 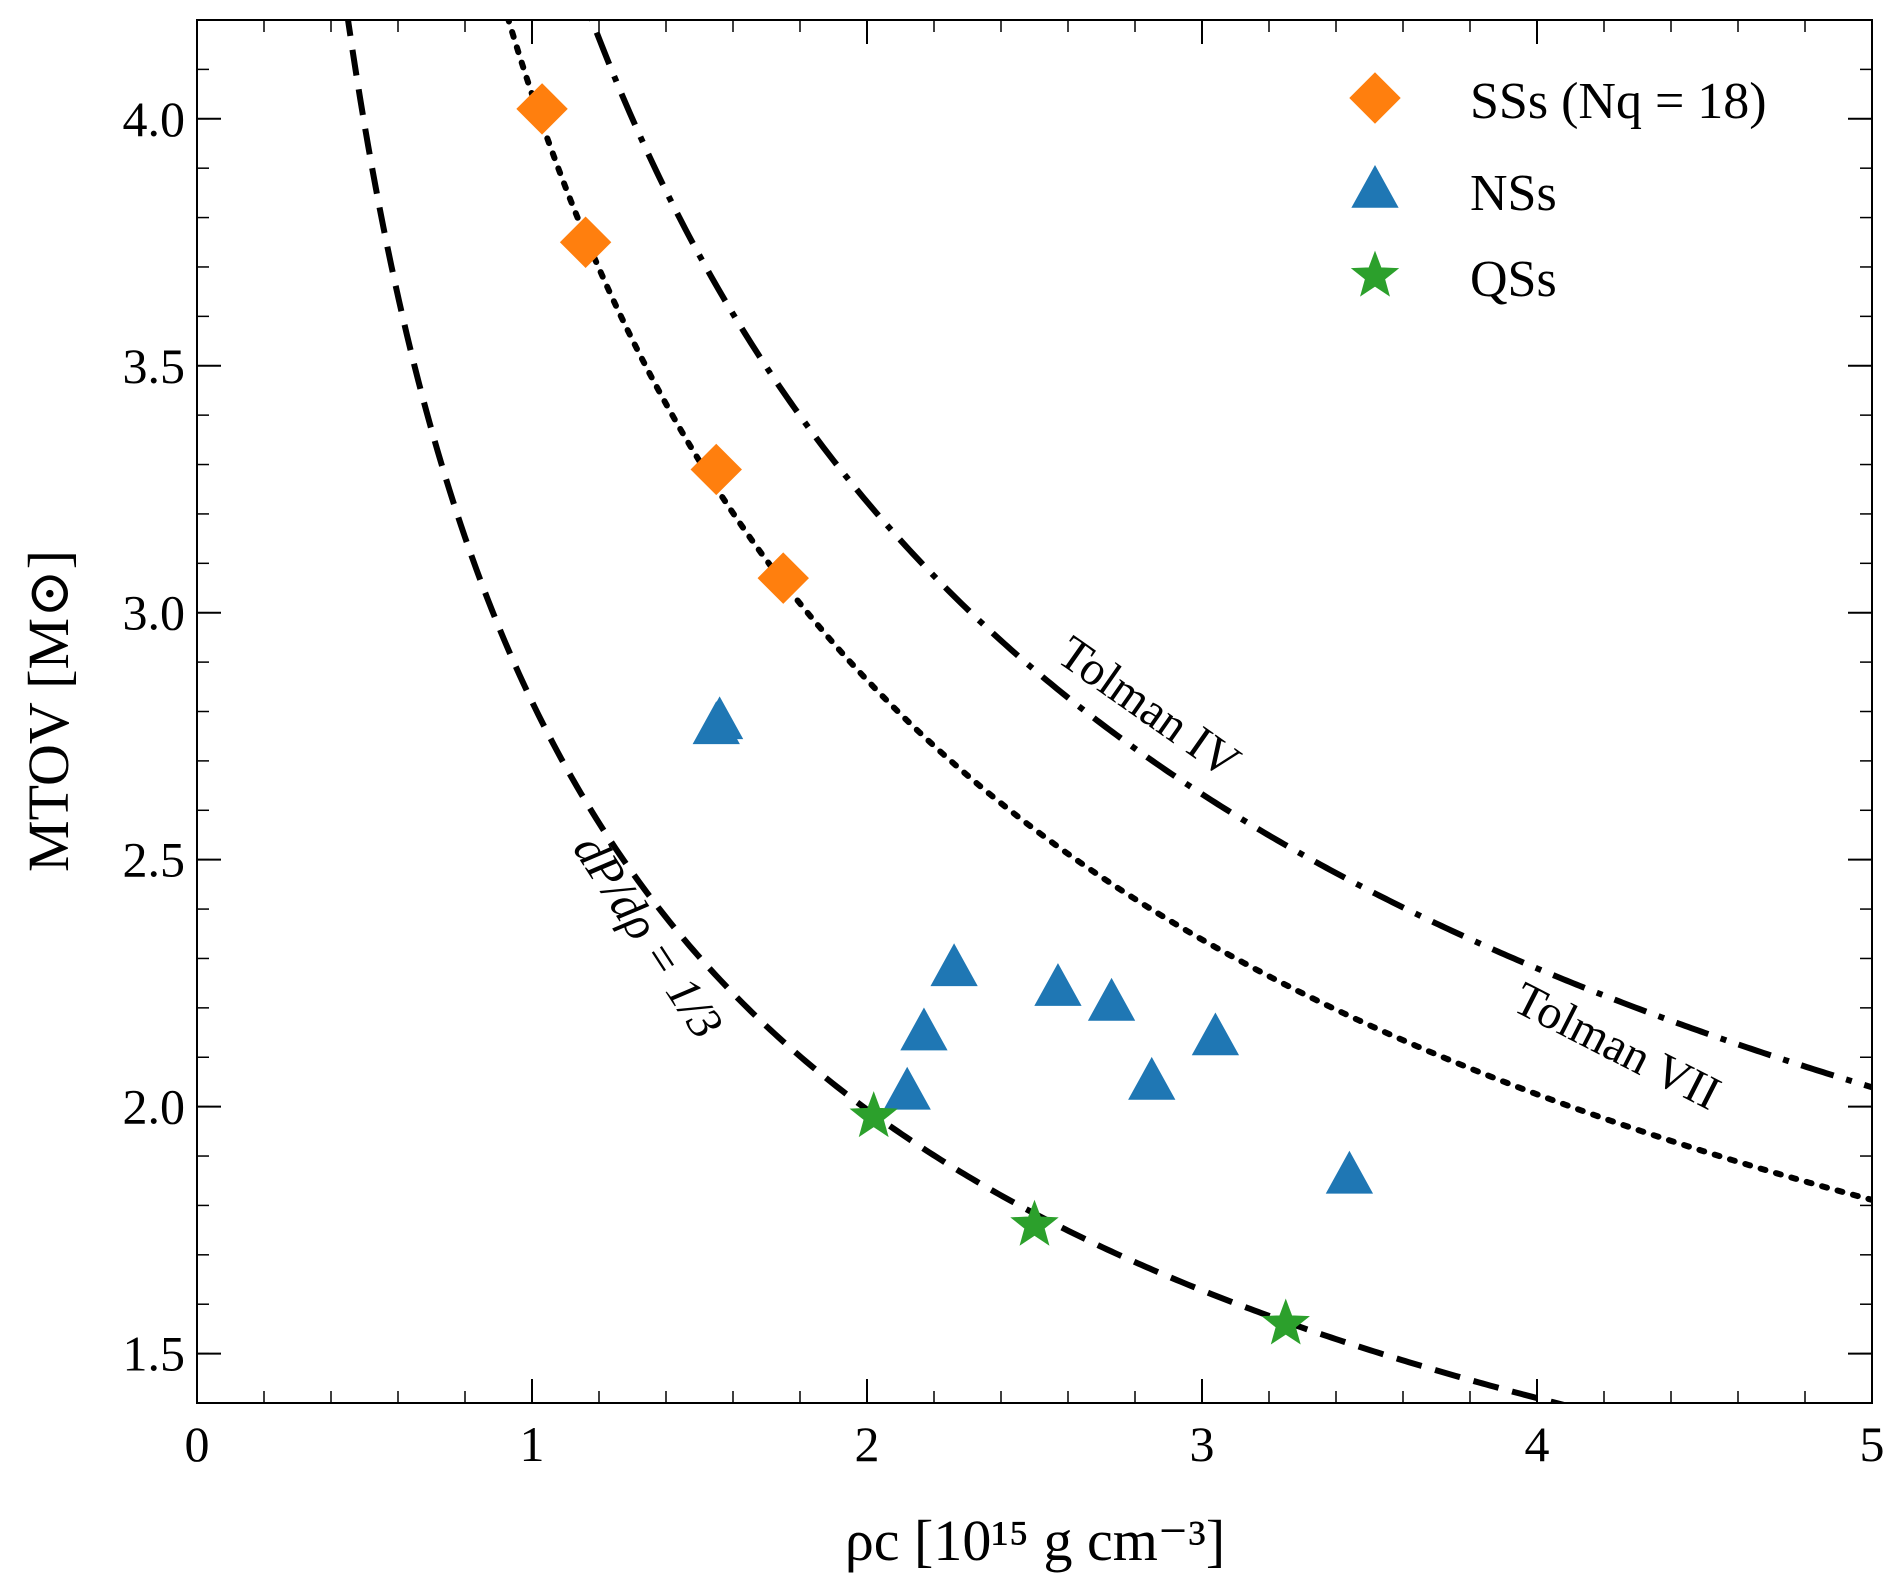 I want to click on x-tick-label: 0, so click(x=197, y=1444).